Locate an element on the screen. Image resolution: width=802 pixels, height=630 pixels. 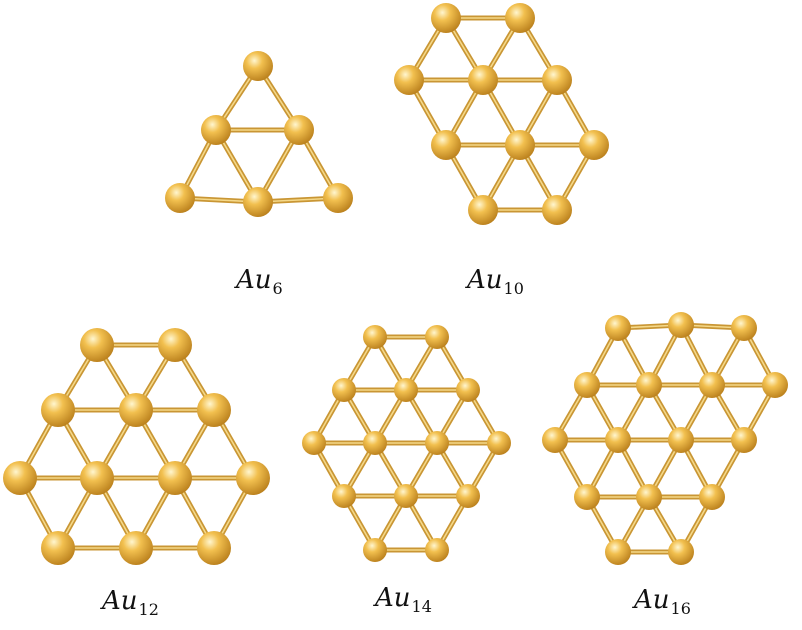
label-au16: Au16 is located at coordinates (662, 601).